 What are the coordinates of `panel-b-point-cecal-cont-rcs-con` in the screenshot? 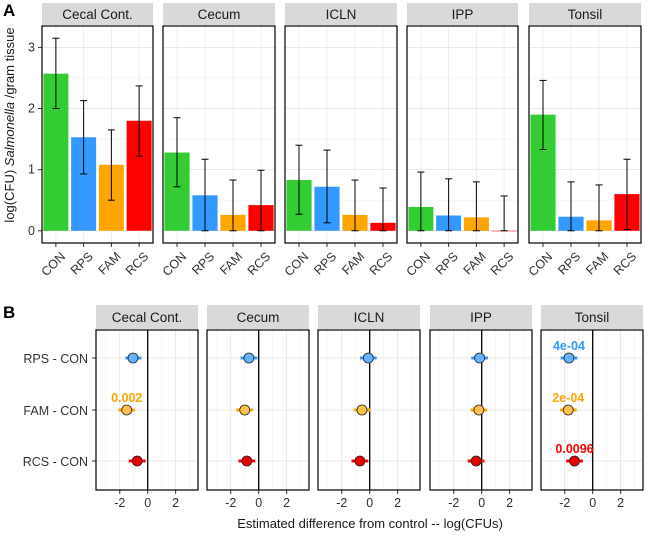 It's located at (137, 461).